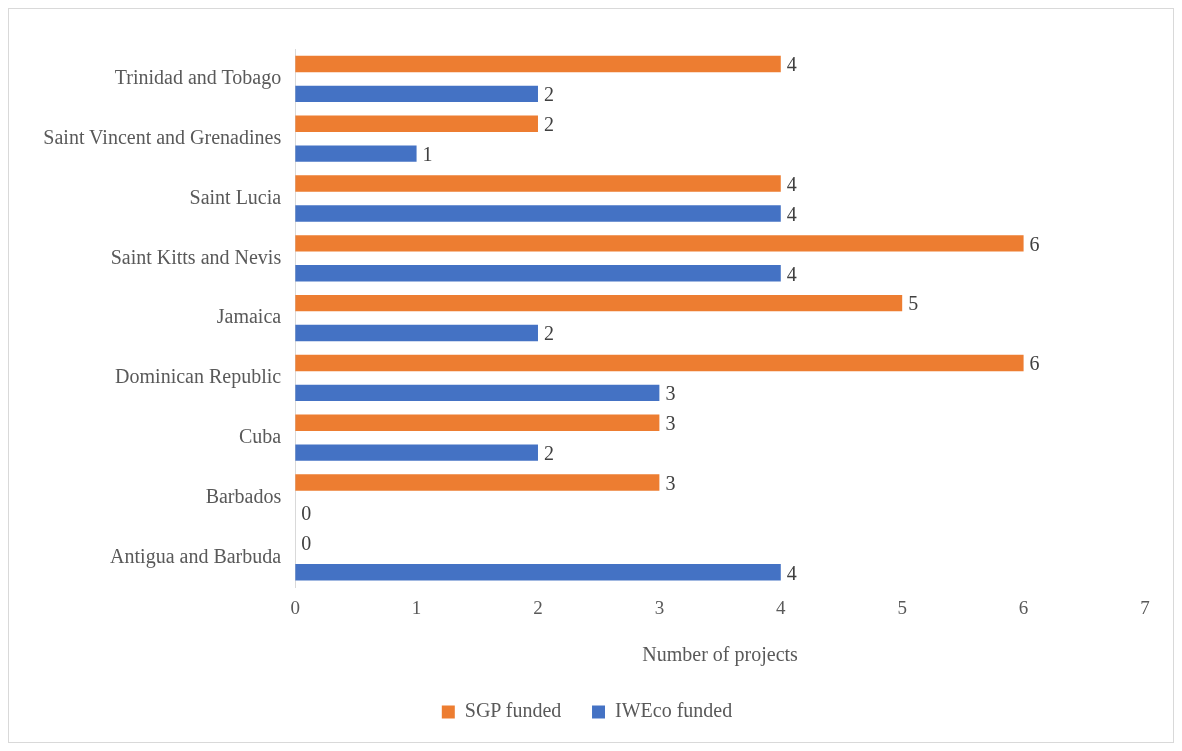 The height and width of the screenshot is (751, 1182). What do you see at coordinates (196, 256) in the screenshot?
I see `y-tick-label: Saint Kitts and Nevis` at bounding box center [196, 256].